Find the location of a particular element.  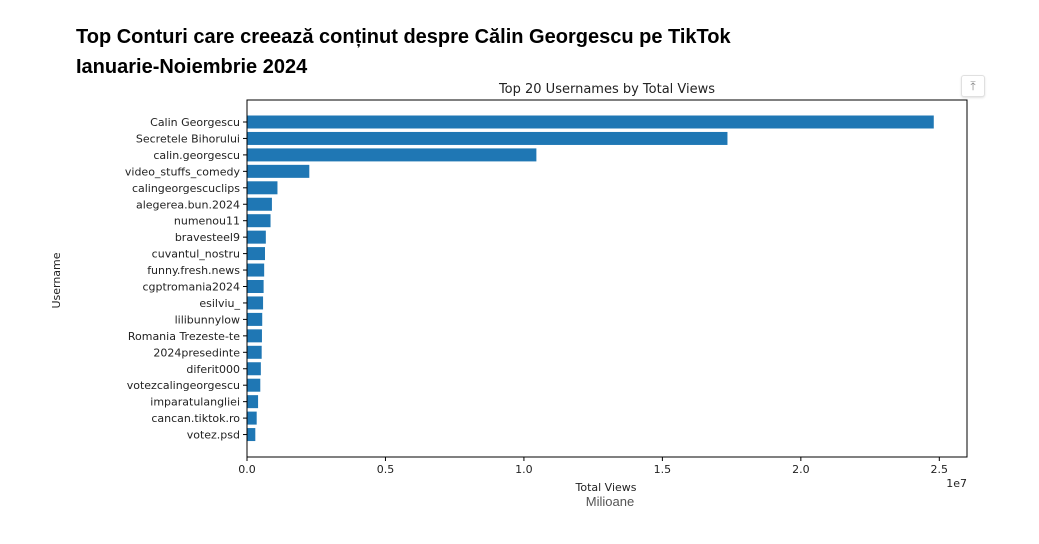

y-tick-label: imparatulangliei is located at coordinates (195, 402).